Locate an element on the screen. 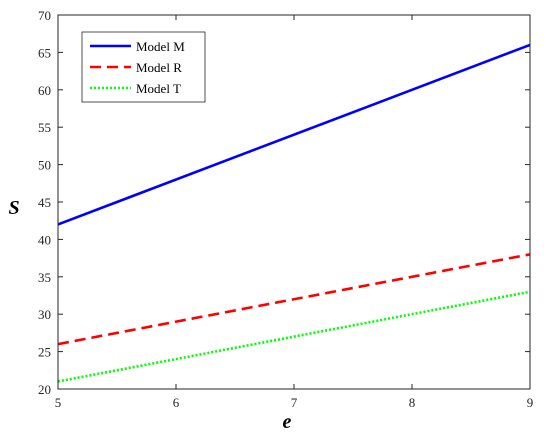 The width and height of the screenshot is (550, 436). x-tick-label: 6 is located at coordinates (176, 402).